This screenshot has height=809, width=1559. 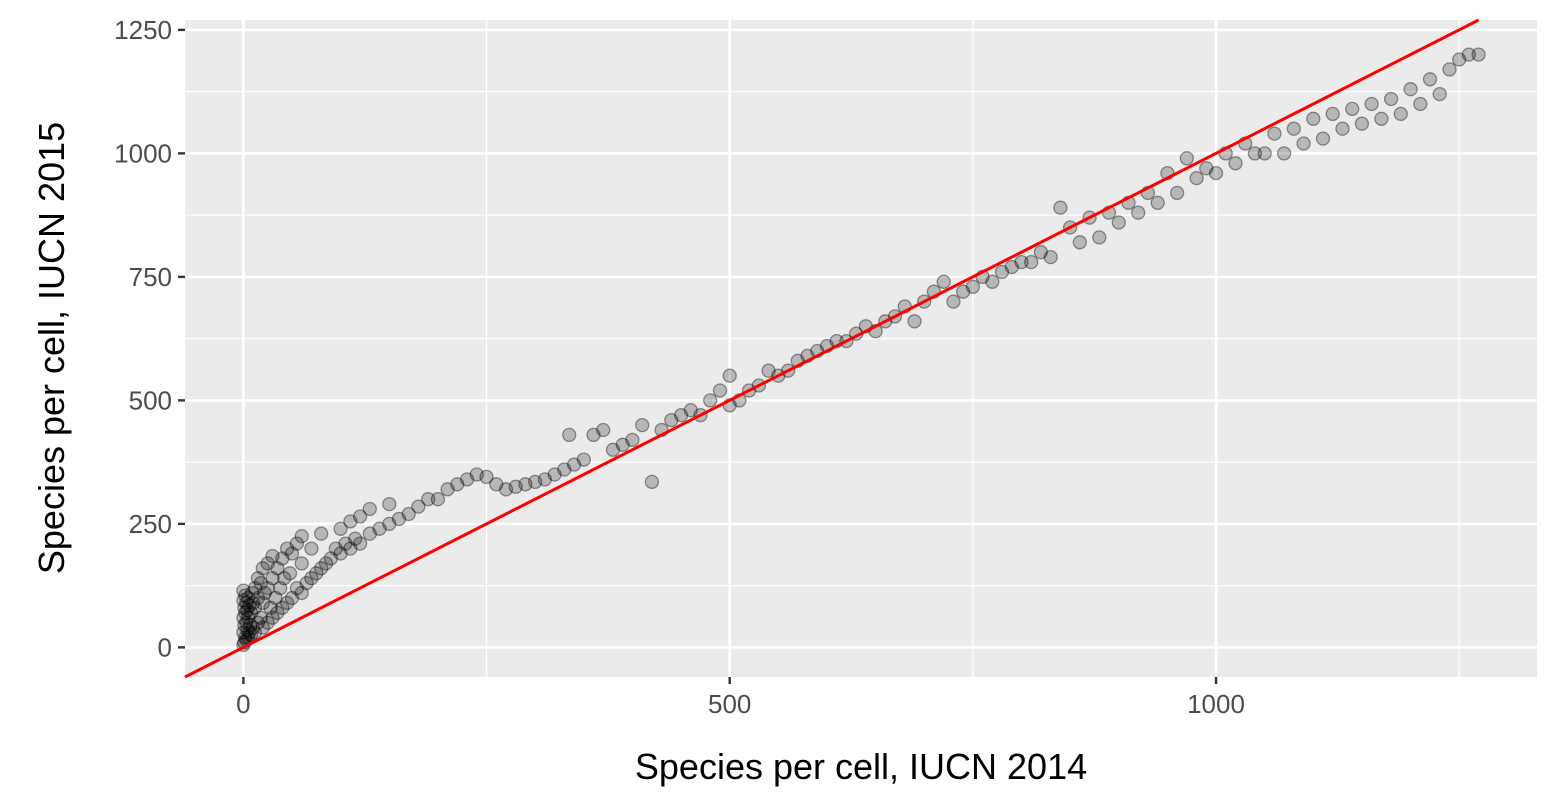 What do you see at coordinates (1216, 704) in the screenshot?
I see `x-tick-label: 1000` at bounding box center [1216, 704].